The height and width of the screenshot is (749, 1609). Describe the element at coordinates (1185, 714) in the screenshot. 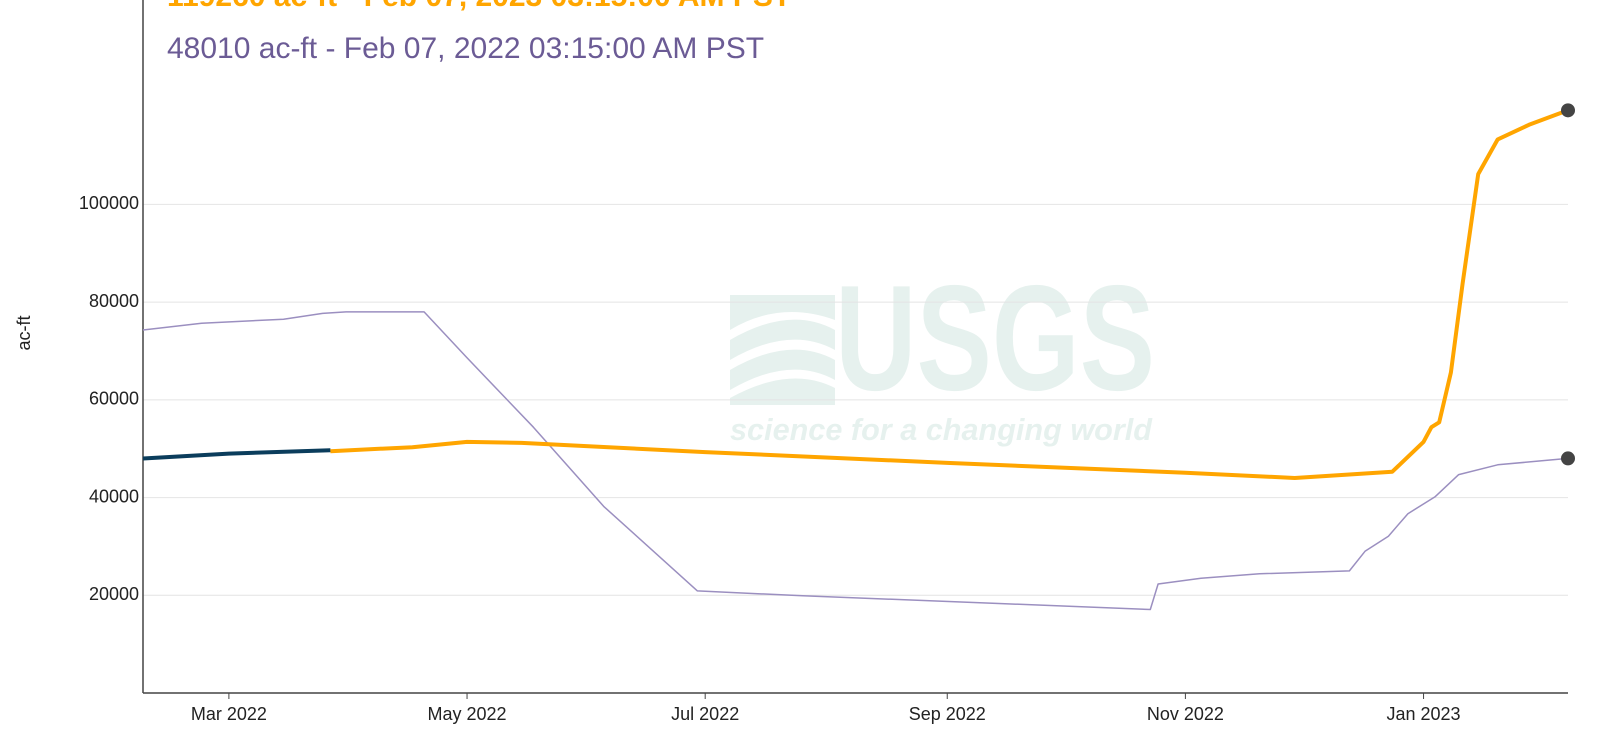

I see `x-tick-label: Nov 2022` at that location.